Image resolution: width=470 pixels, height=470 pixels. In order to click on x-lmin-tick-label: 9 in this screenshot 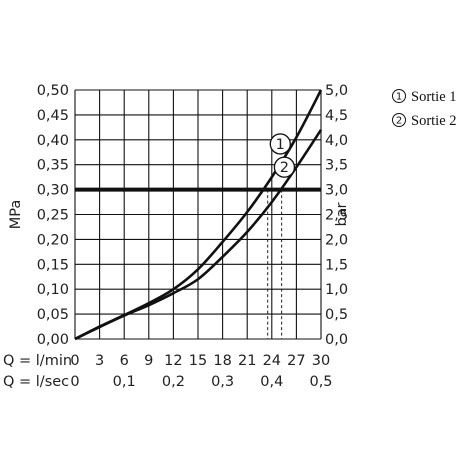, I will do `click(148, 361)`.